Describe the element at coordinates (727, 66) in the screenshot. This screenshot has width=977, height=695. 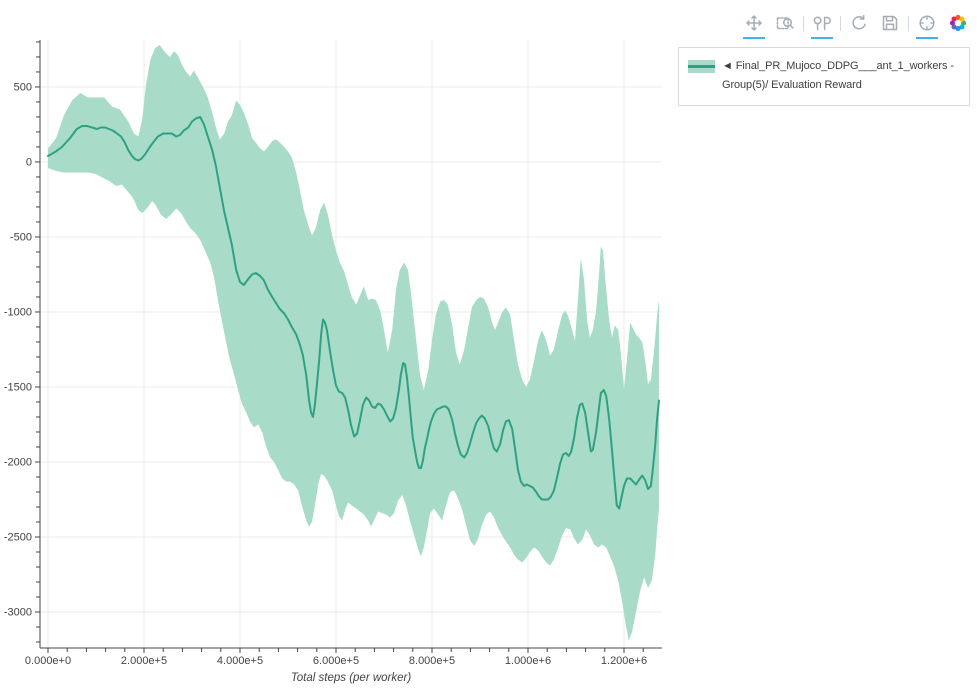
I see `legend-toggle-arrow-icon: ◄` at that location.